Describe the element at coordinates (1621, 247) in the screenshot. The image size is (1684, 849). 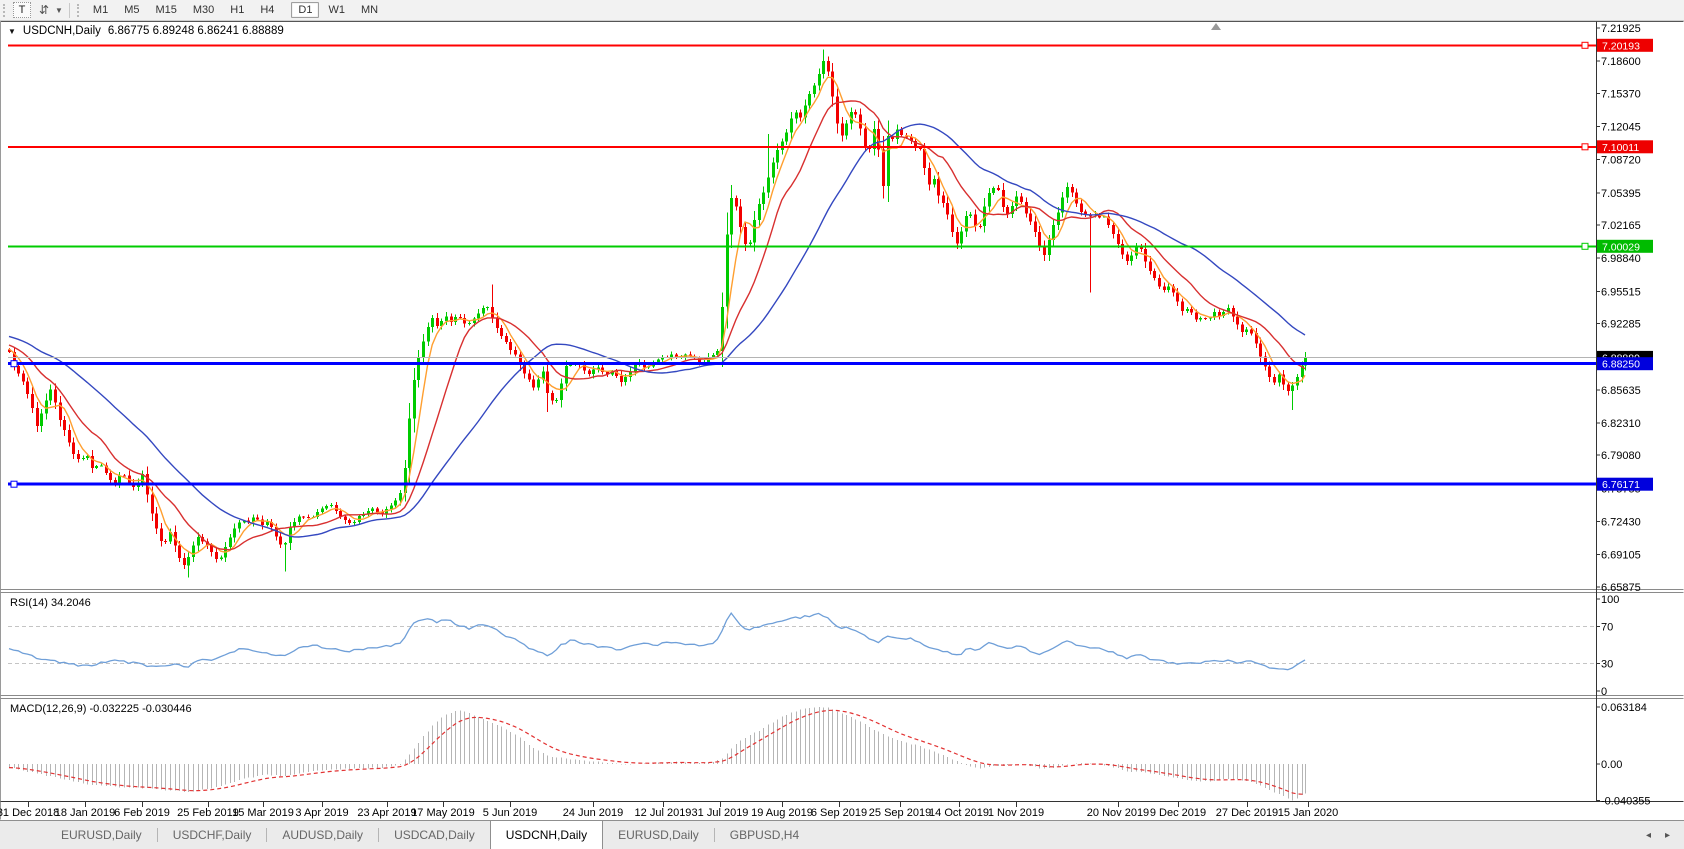
I see `svg-text: 7.00029` at that location.